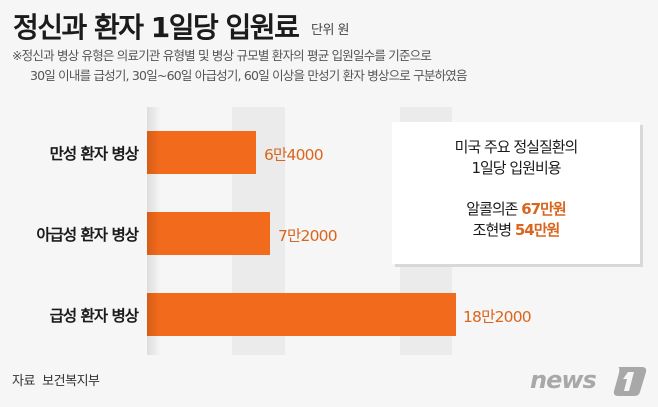 The height and width of the screenshot is (407, 658). What do you see at coordinates (516, 168) in the screenshot?
I see `info-title-line-2: 1일당 입원비용` at bounding box center [516, 168].